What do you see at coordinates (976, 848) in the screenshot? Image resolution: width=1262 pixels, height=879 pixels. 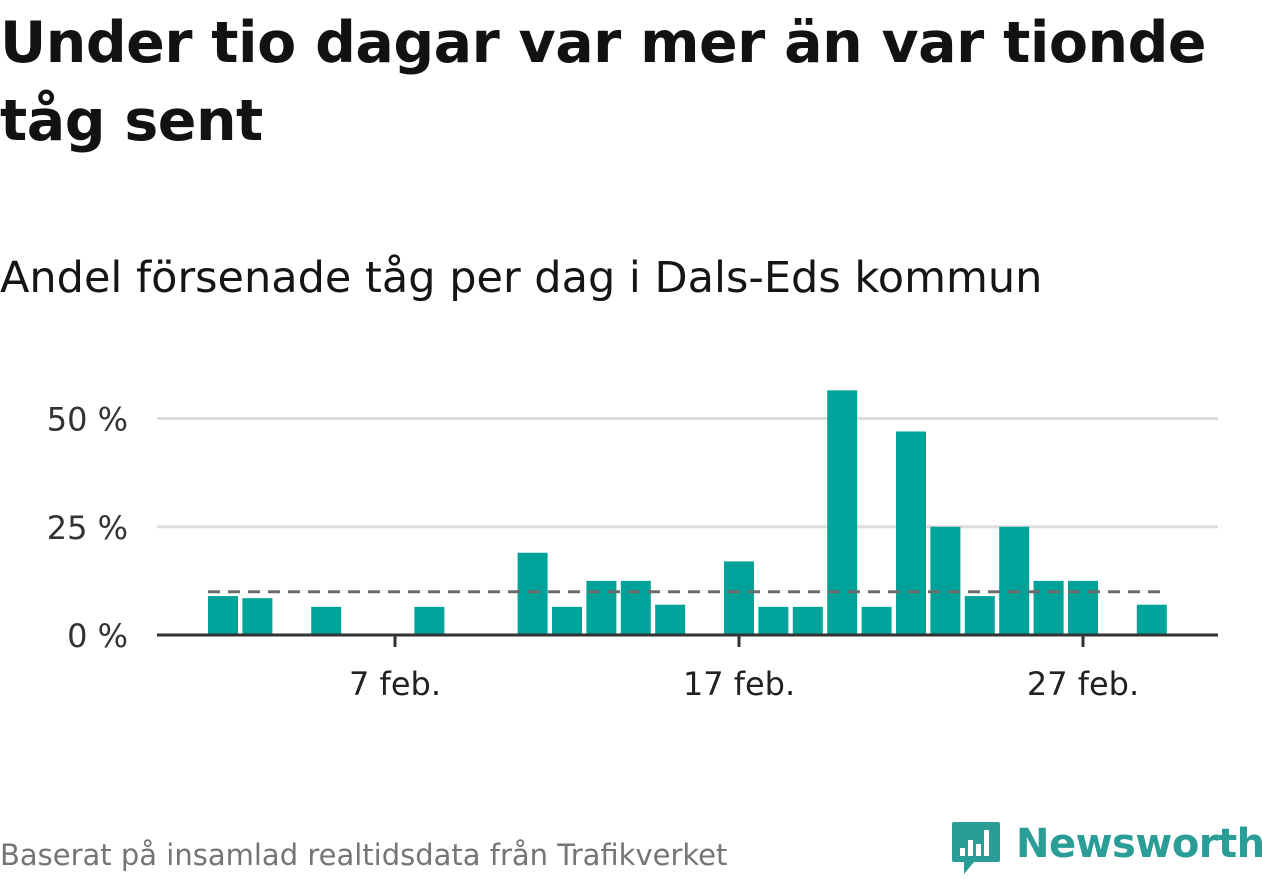 I see `bar-chart-logo-icon` at bounding box center [976, 848].